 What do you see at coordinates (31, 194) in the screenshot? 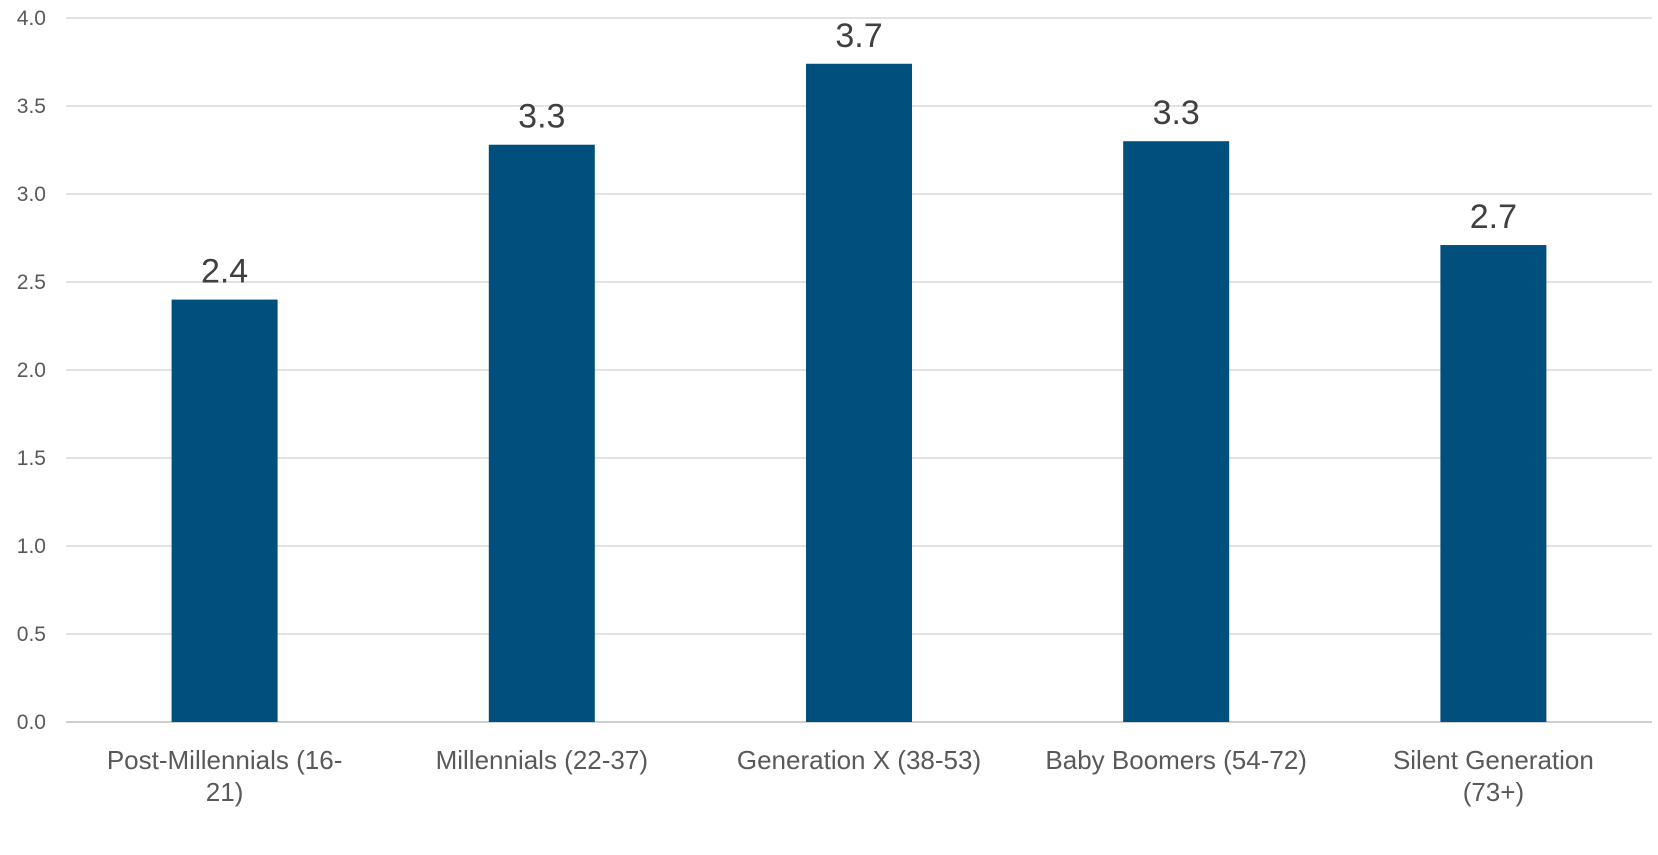
I see `y-tick-label: 3.0` at bounding box center [31, 194].